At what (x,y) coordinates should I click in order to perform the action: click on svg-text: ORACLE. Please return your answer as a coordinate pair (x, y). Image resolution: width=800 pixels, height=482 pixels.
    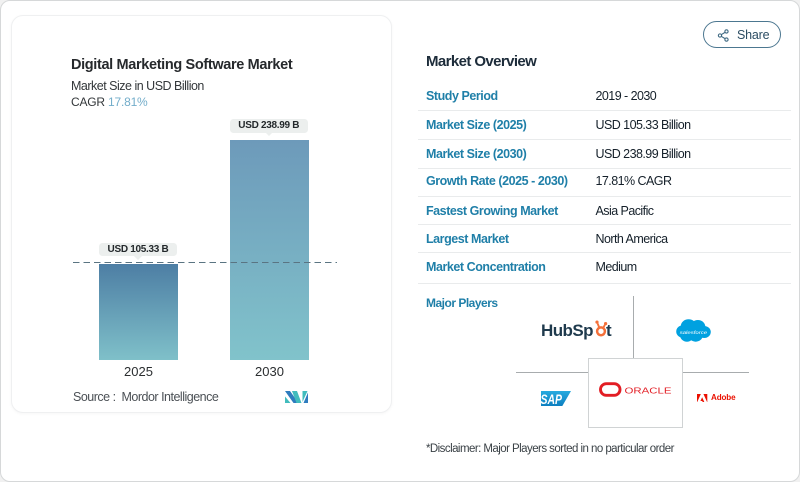
    Looking at the image, I should click on (648, 390).